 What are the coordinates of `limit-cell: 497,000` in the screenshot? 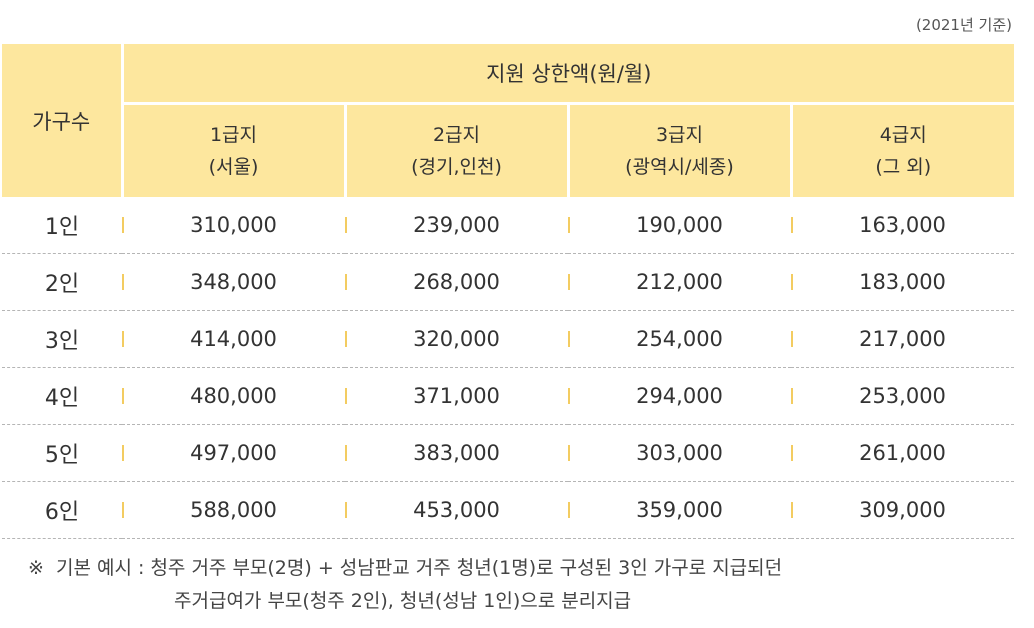 It's located at (233, 453).